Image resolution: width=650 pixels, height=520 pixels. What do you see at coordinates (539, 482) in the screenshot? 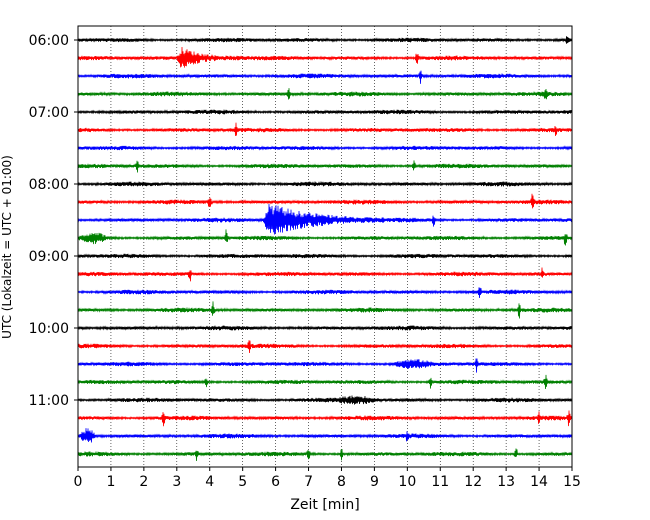
I see `x-tick-label: 14` at bounding box center [539, 482].